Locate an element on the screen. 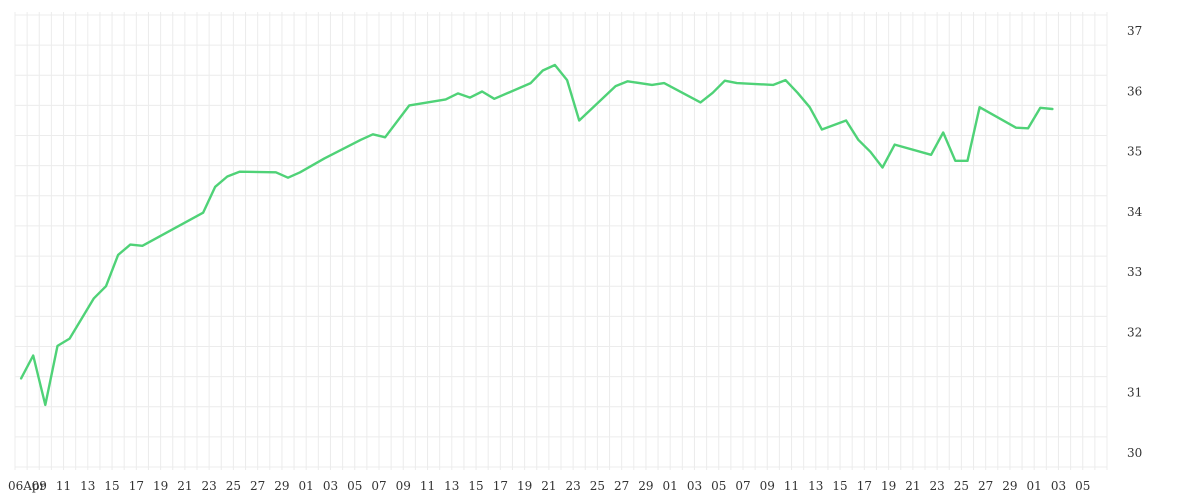  y-tick-label: 30 is located at coordinates (1134, 453).